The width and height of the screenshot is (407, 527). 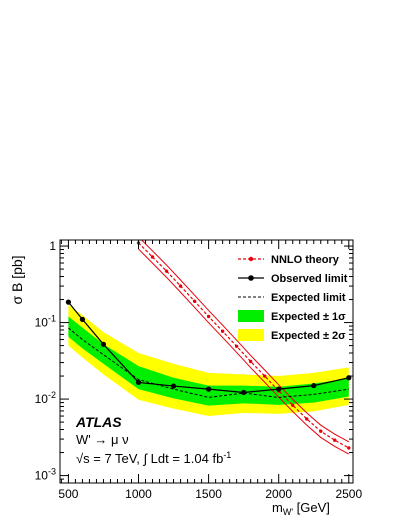 What do you see at coordinates (98, 422) in the screenshot?
I see `experiment-label: ATLAS` at bounding box center [98, 422].